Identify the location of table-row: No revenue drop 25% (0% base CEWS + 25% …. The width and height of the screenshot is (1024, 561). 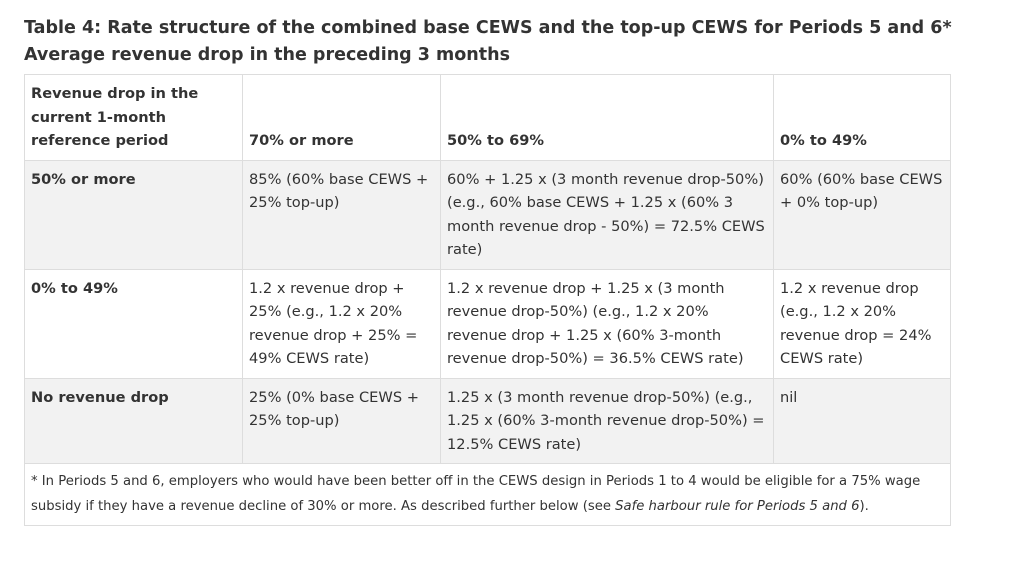
(487, 420).